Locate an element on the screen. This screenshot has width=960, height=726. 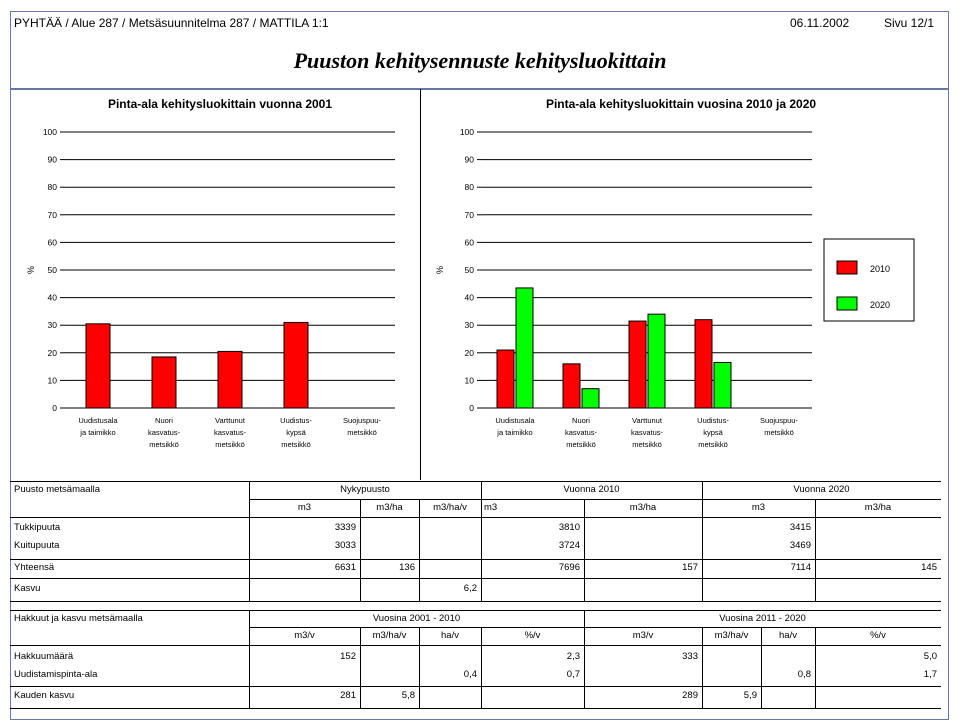
y-tick-label: 20 is located at coordinates (53, 353).